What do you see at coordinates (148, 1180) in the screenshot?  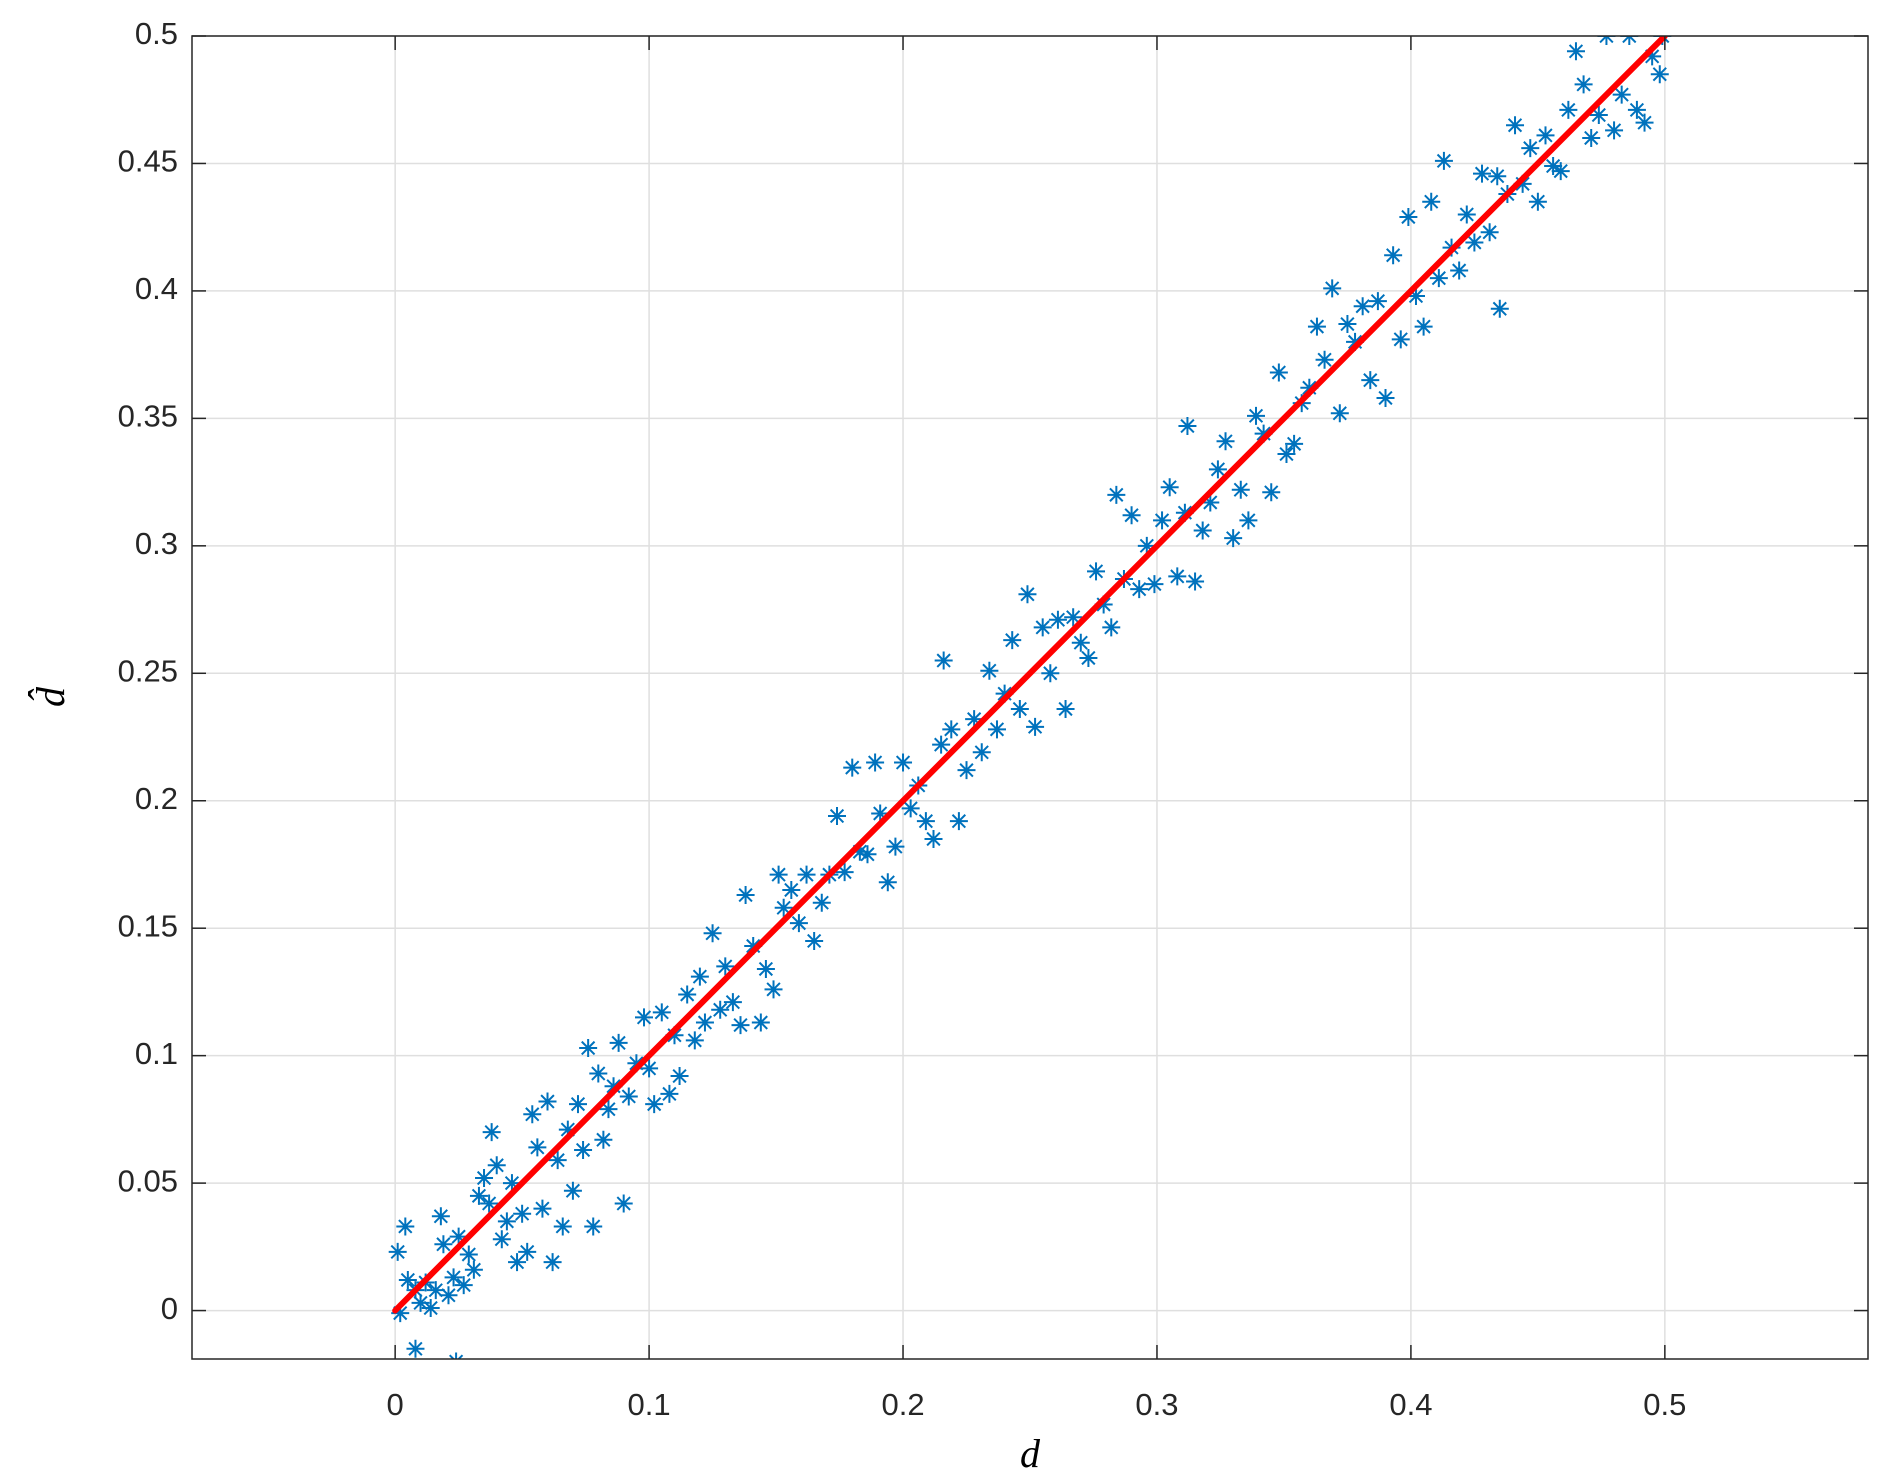 I see `y-tick-label: 0.05` at bounding box center [148, 1180].